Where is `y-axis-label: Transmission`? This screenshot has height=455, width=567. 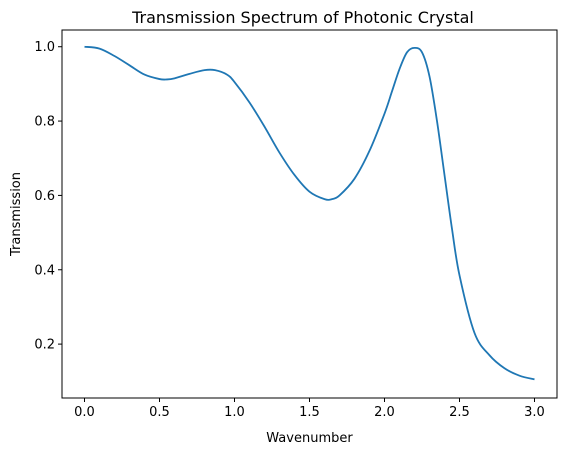
y-axis-label: Transmission is located at coordinates (16, 214).